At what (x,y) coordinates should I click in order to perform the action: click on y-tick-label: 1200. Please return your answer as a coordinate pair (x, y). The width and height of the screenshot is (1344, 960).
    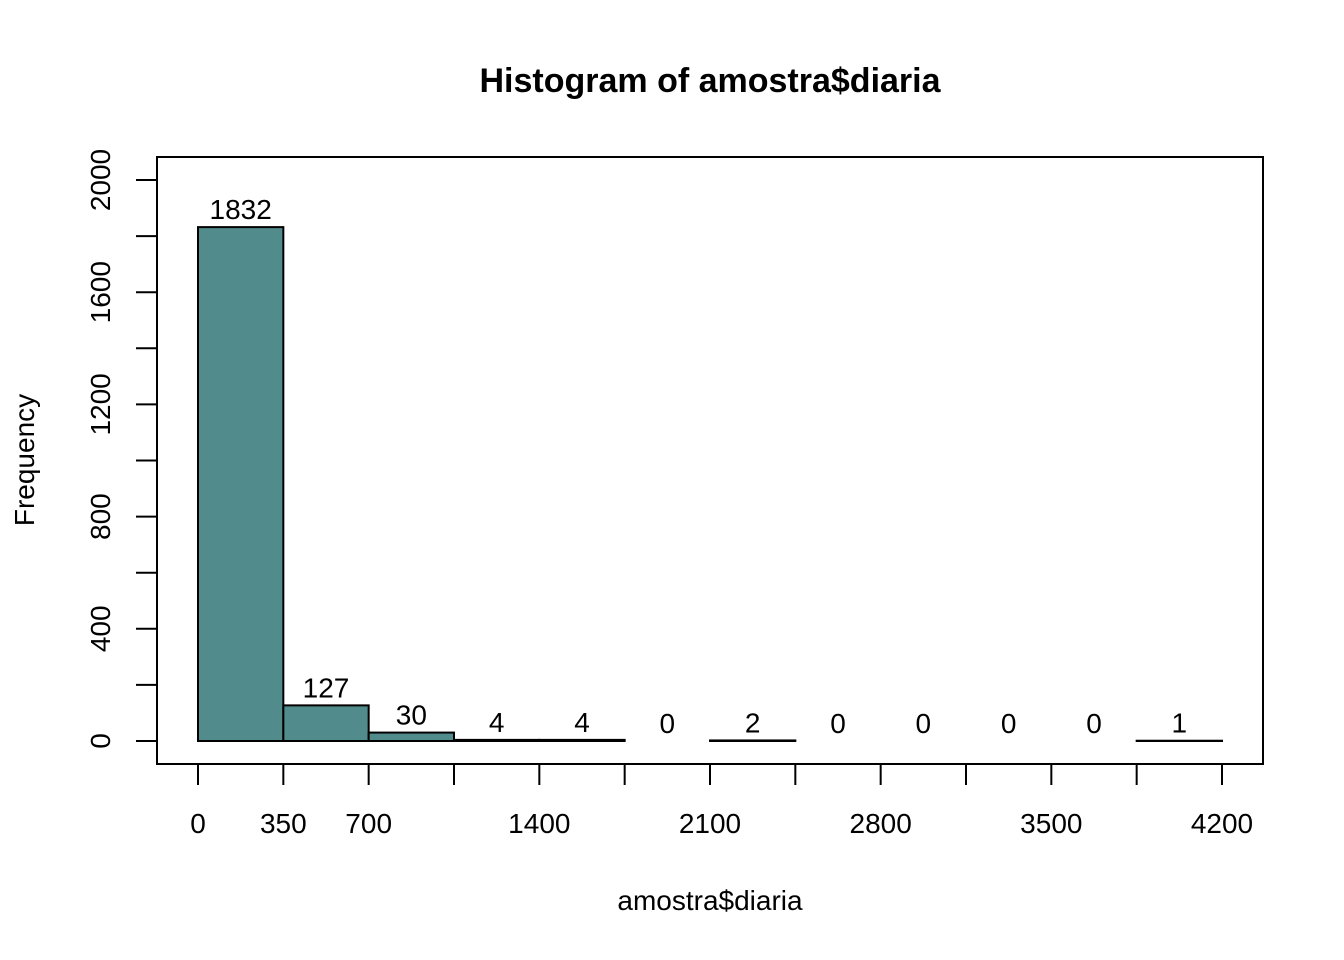
    Looking at the image, I should click on (100, 404).